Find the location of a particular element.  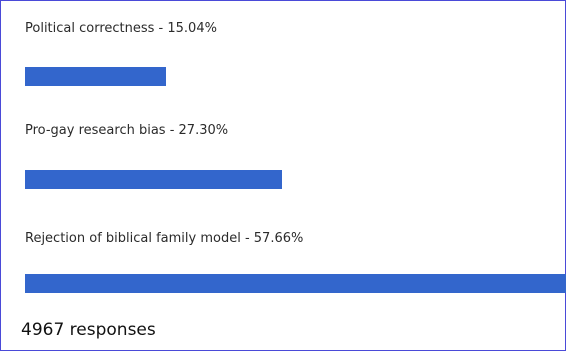

bar-track-rejection-of-biblical-family-model is located at coordinates (295, 283).